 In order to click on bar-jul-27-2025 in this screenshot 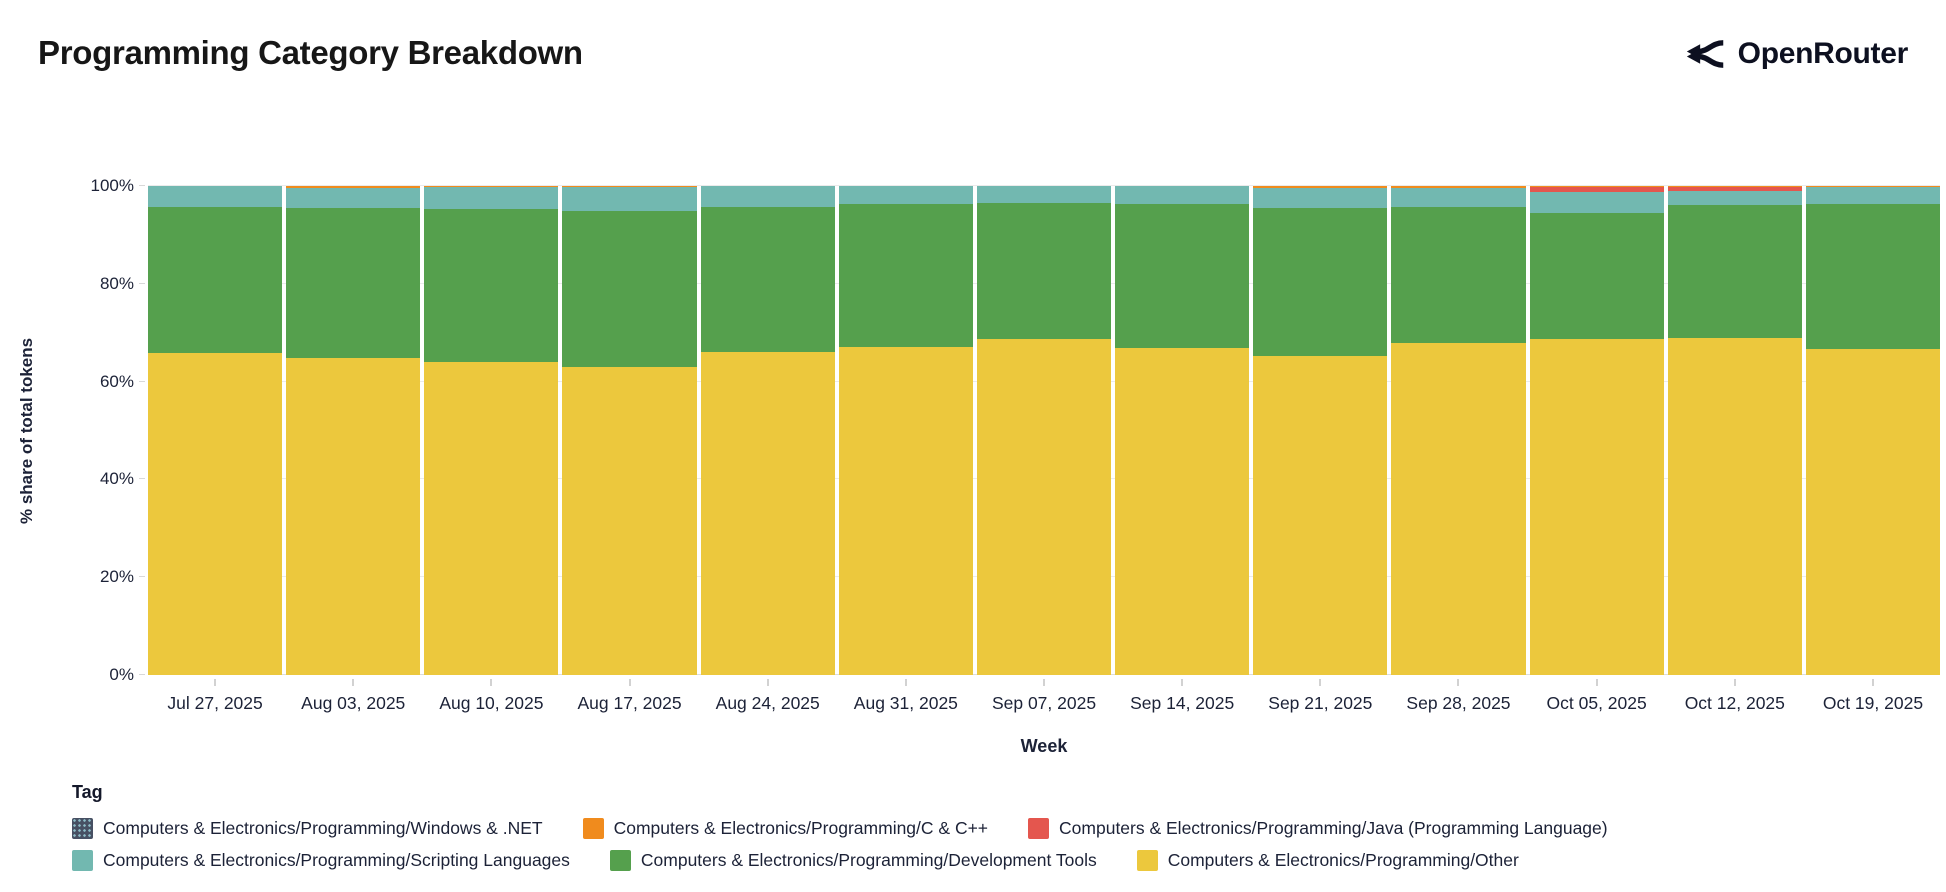, I will do `click(215, 430)`.